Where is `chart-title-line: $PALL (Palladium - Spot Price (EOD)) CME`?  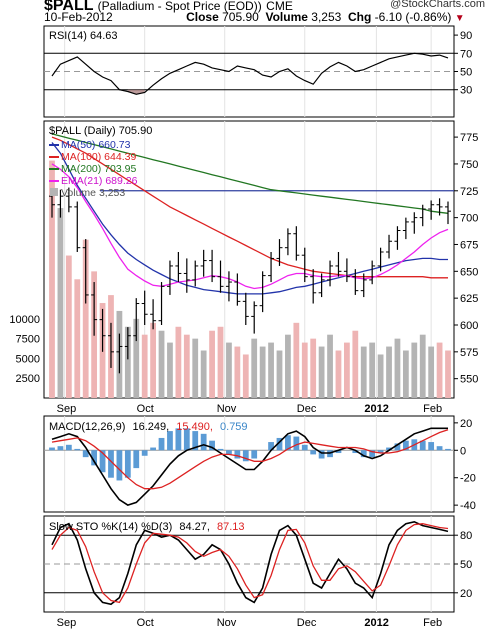
chart-title-line: $PALL (Palladium - Spot Price (EOD)) CME is located at coordinates (268, 7).